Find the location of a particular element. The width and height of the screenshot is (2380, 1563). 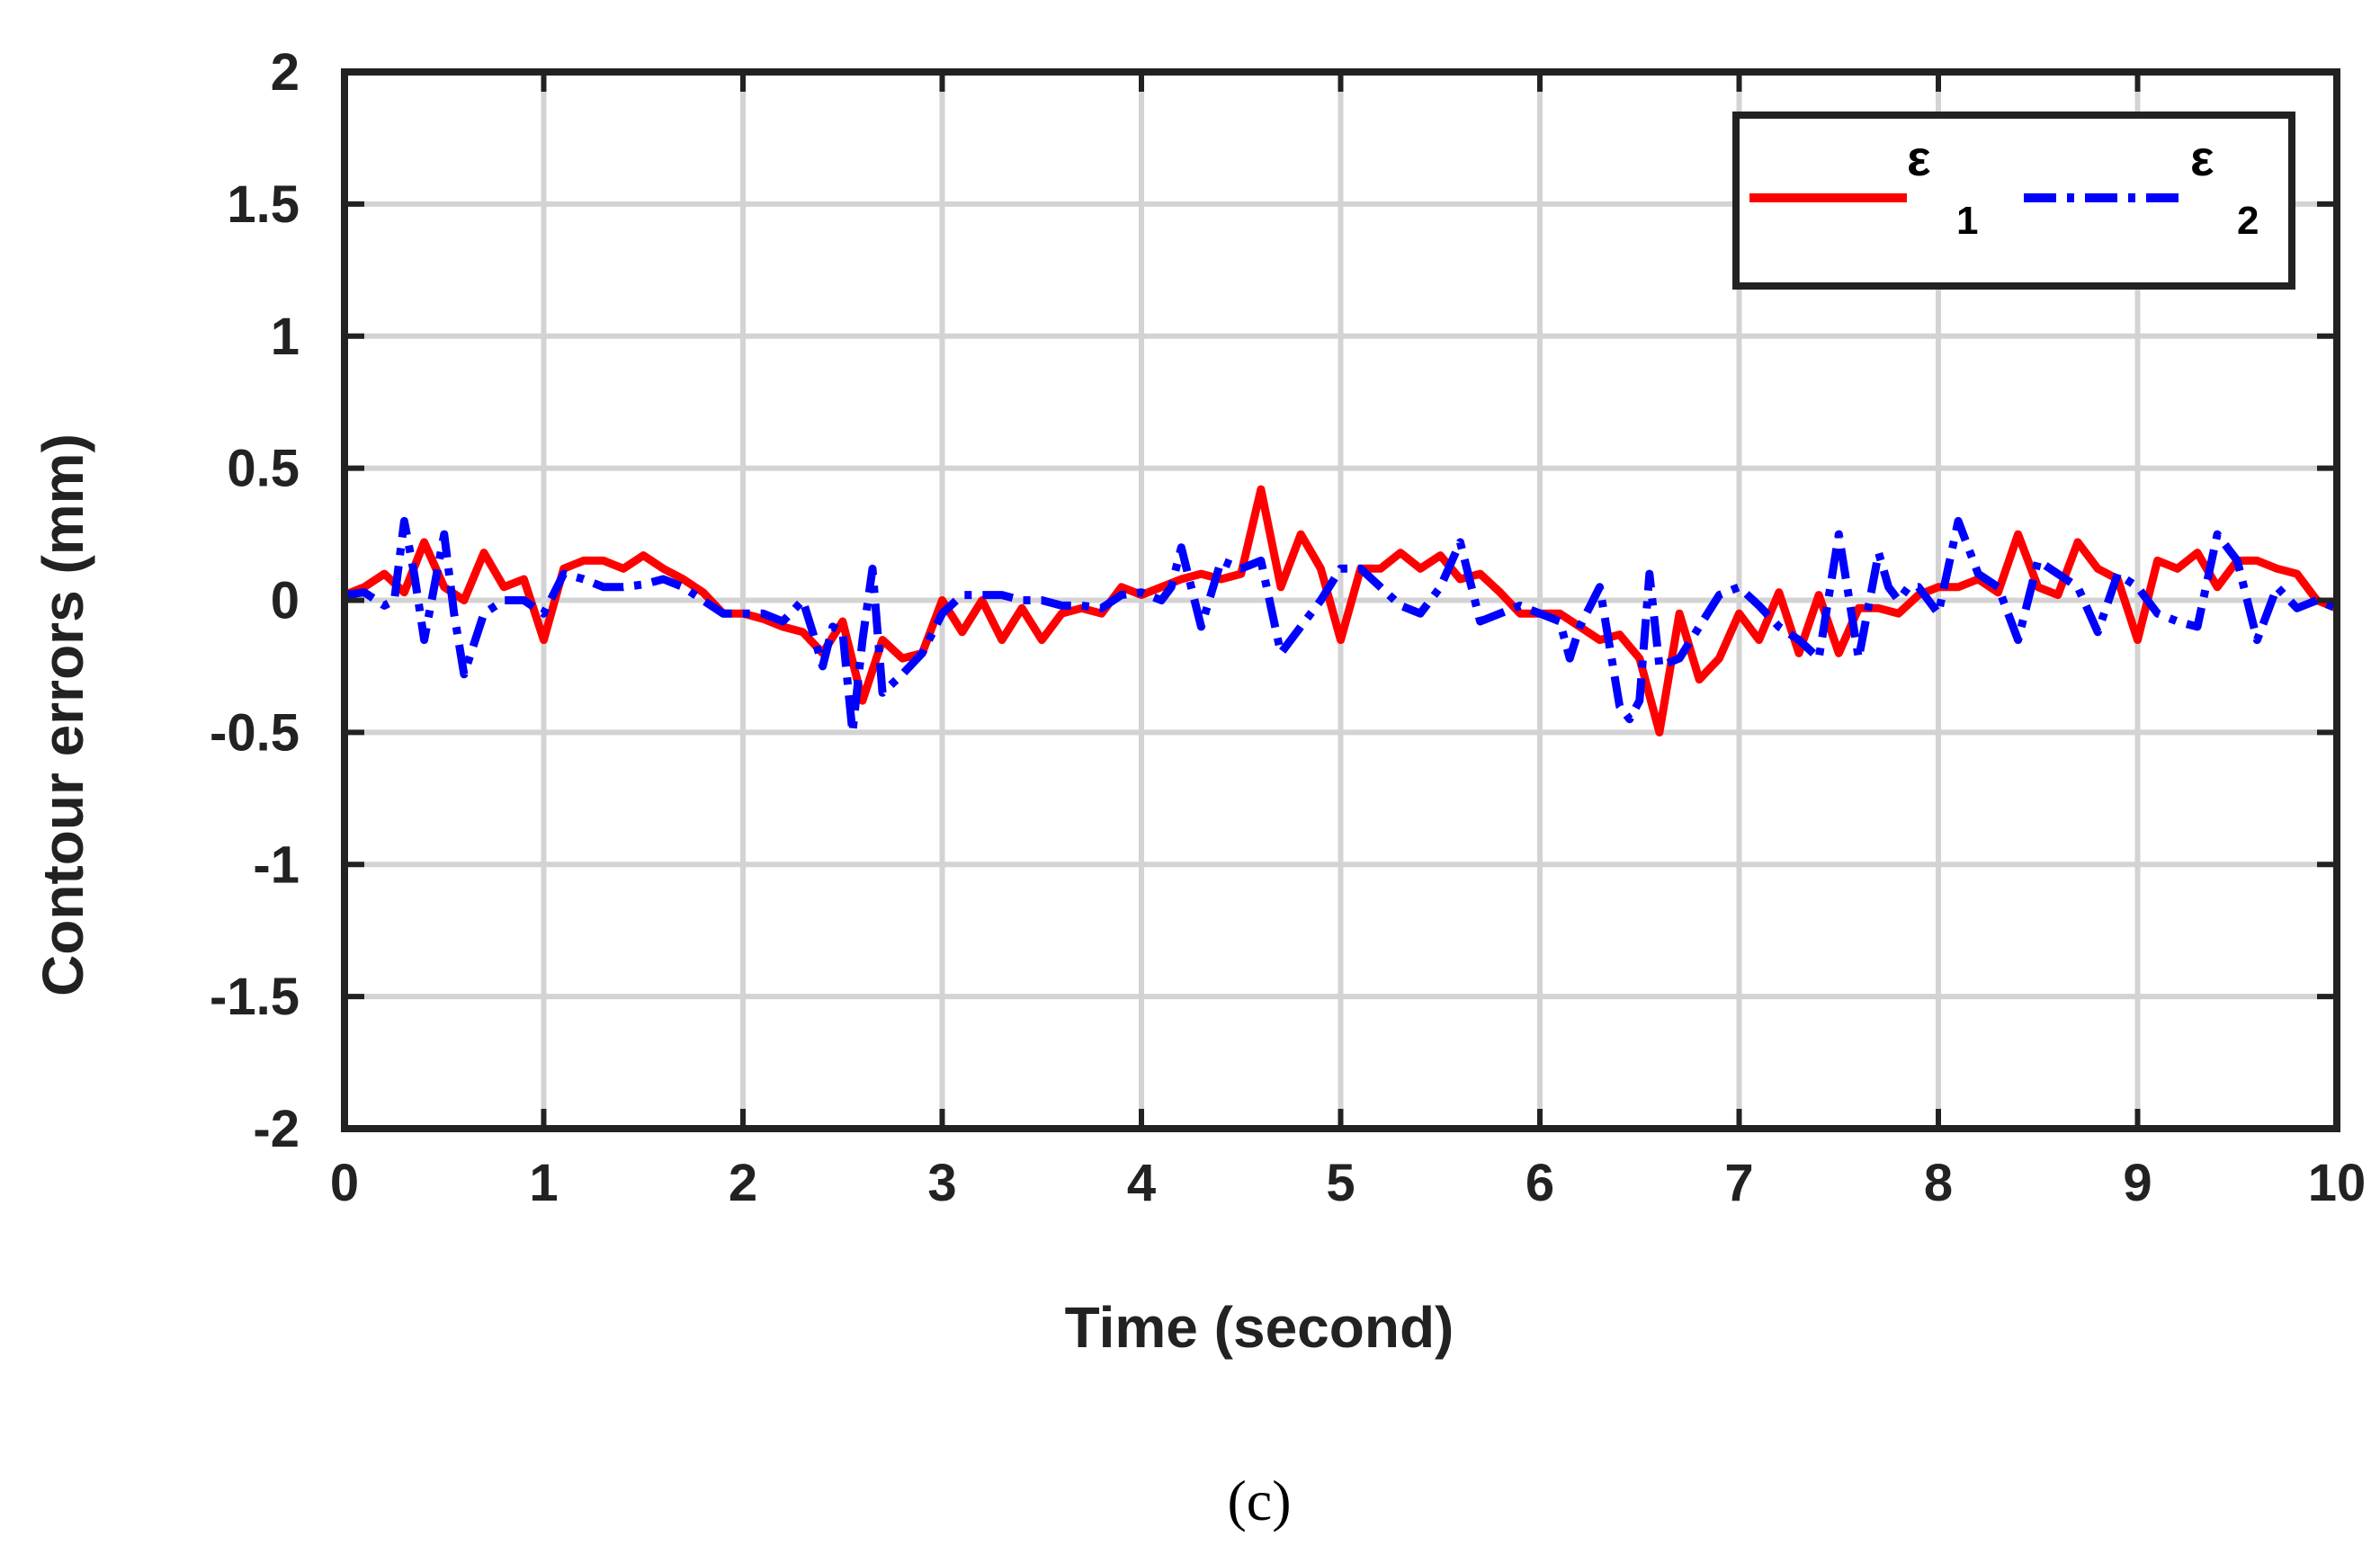

x-tick-label: 5 is located at coordinates (1340, 1183).